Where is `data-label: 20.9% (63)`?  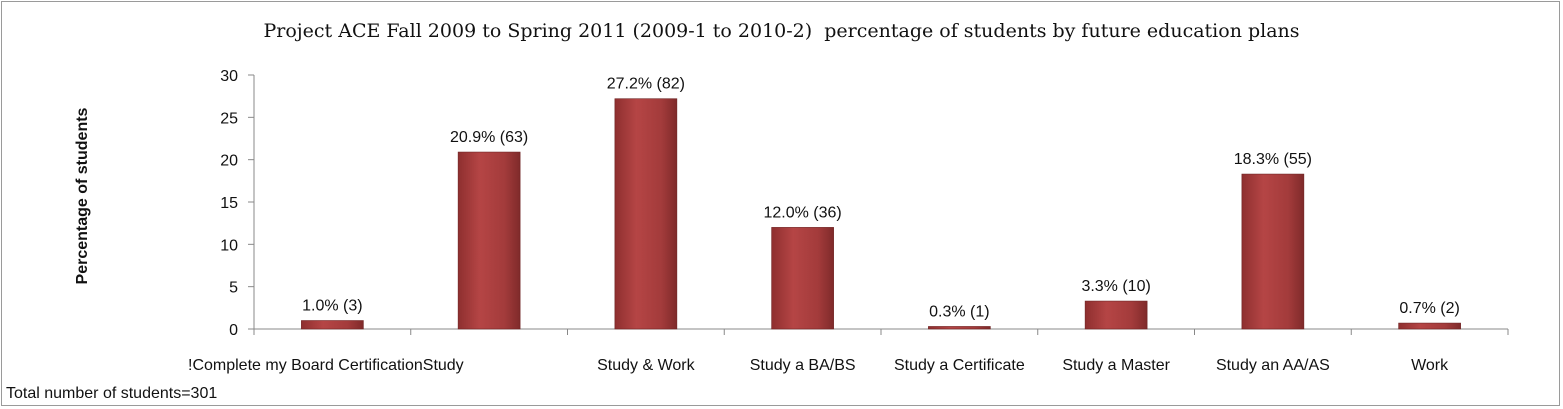
data-label: 20.9% (63) is located at coordinates (489, 137).